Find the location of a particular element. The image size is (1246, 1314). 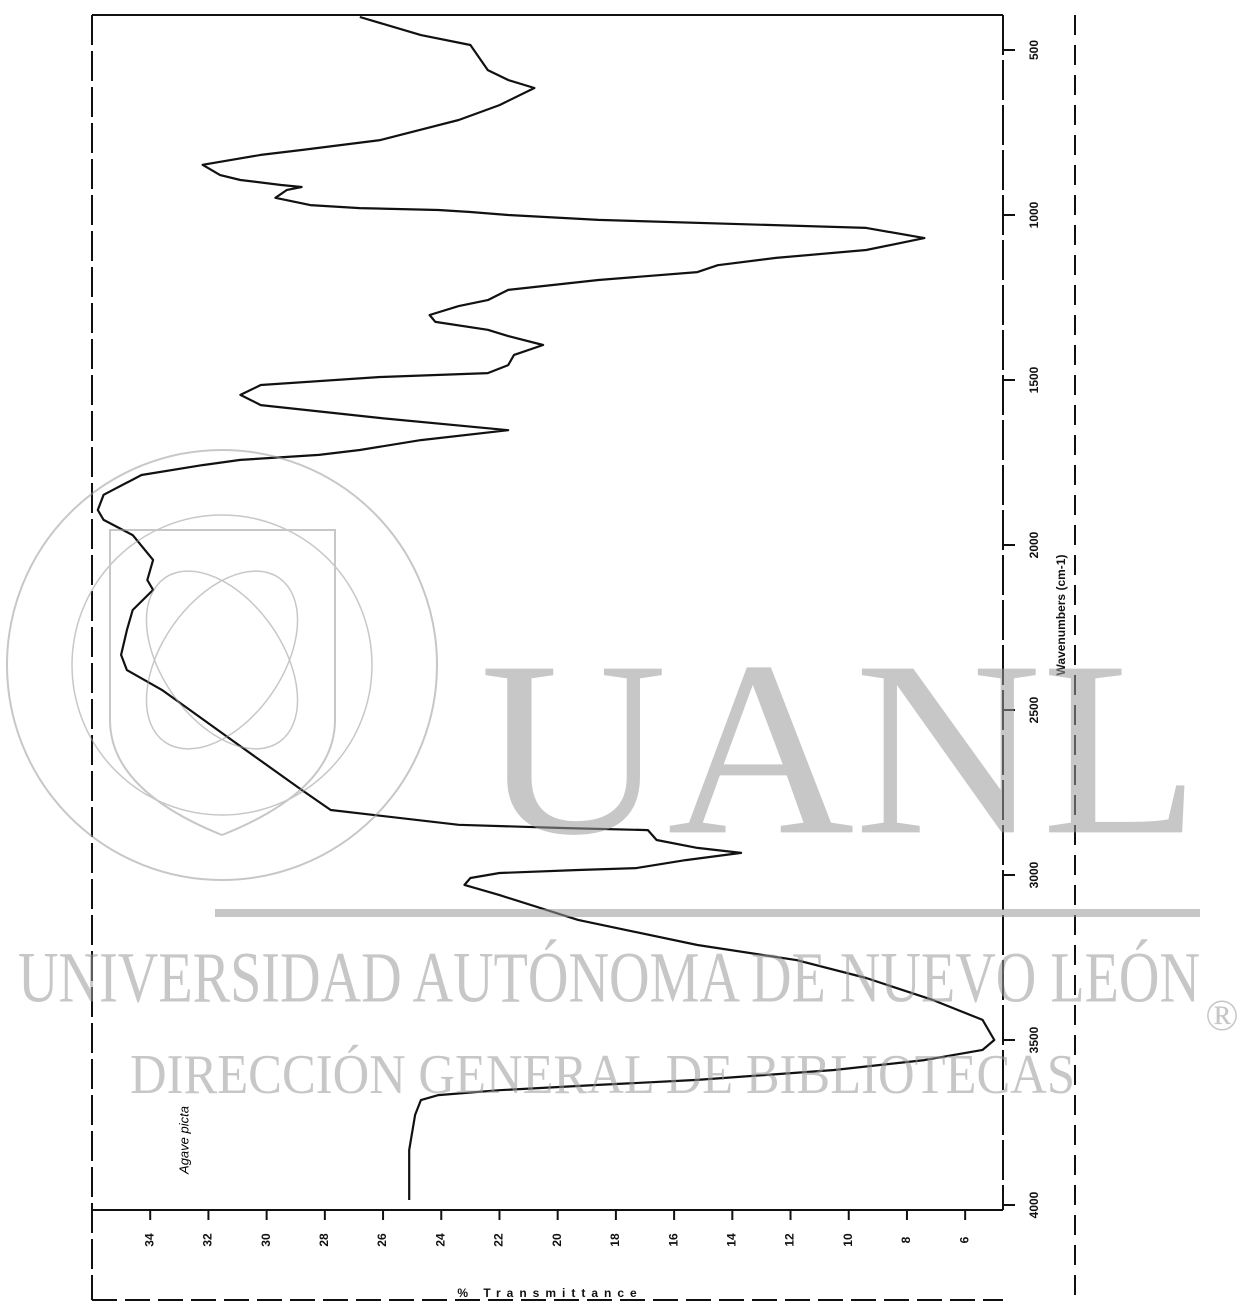

y-tick-label: 18 is located at coordinates (615, 1240).